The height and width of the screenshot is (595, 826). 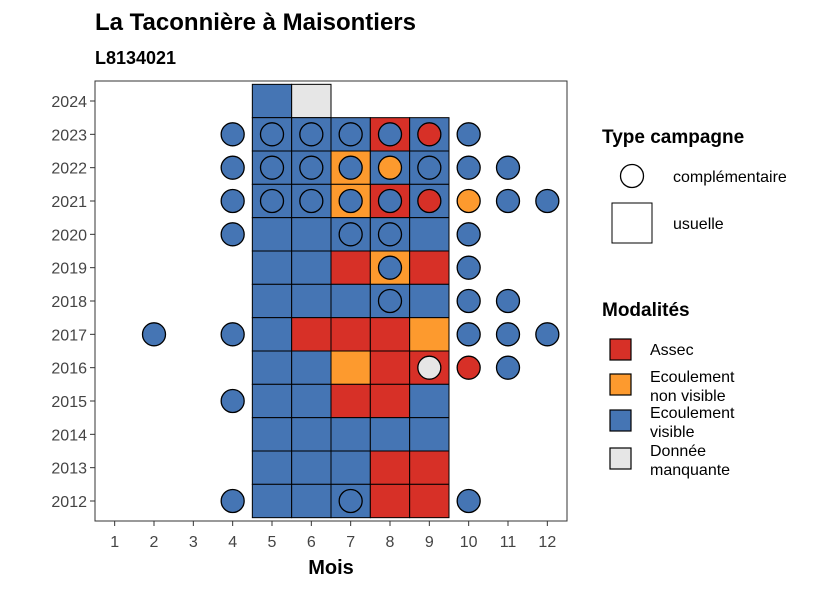 What do you see at coordinates (69, 169) in the screenshot?
I see `y-tick-label: 2022` at bounding box center [69, 169].